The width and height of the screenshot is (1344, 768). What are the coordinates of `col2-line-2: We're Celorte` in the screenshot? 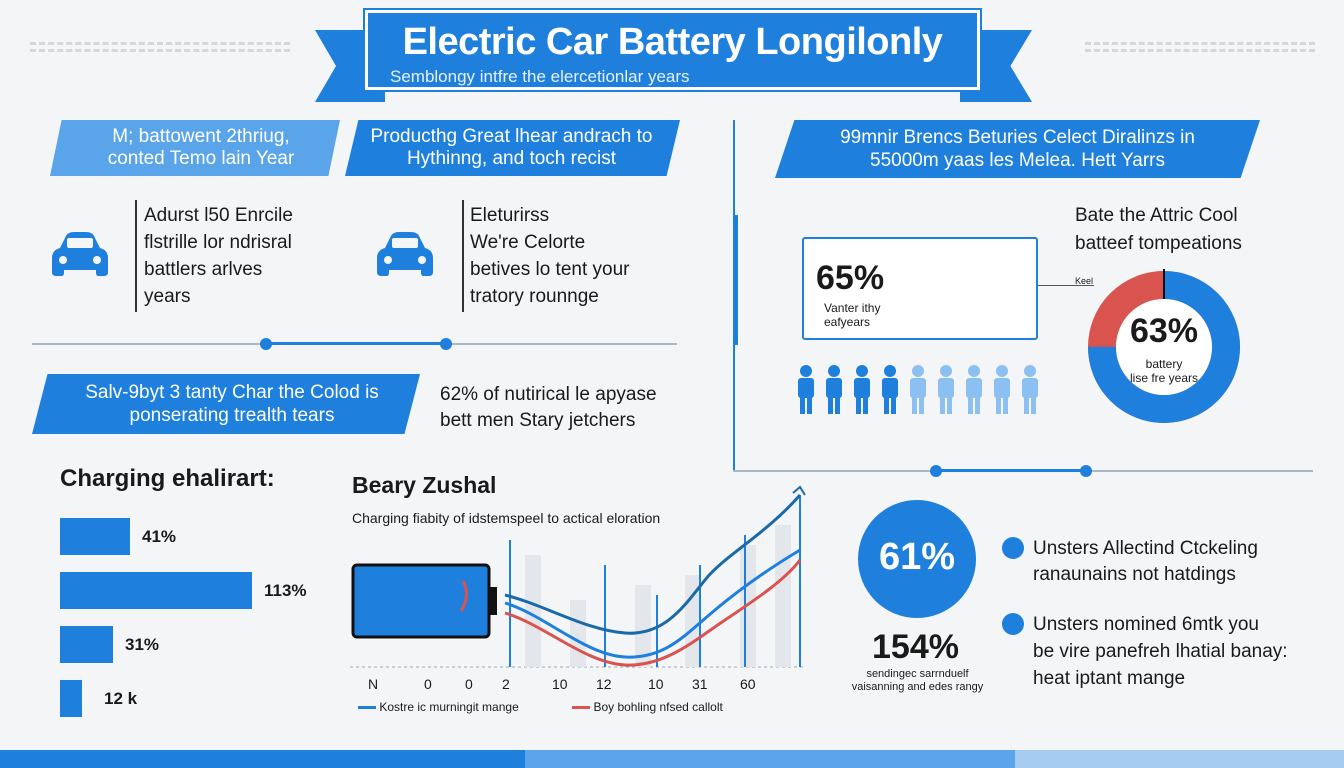 It's located at (528, 242).